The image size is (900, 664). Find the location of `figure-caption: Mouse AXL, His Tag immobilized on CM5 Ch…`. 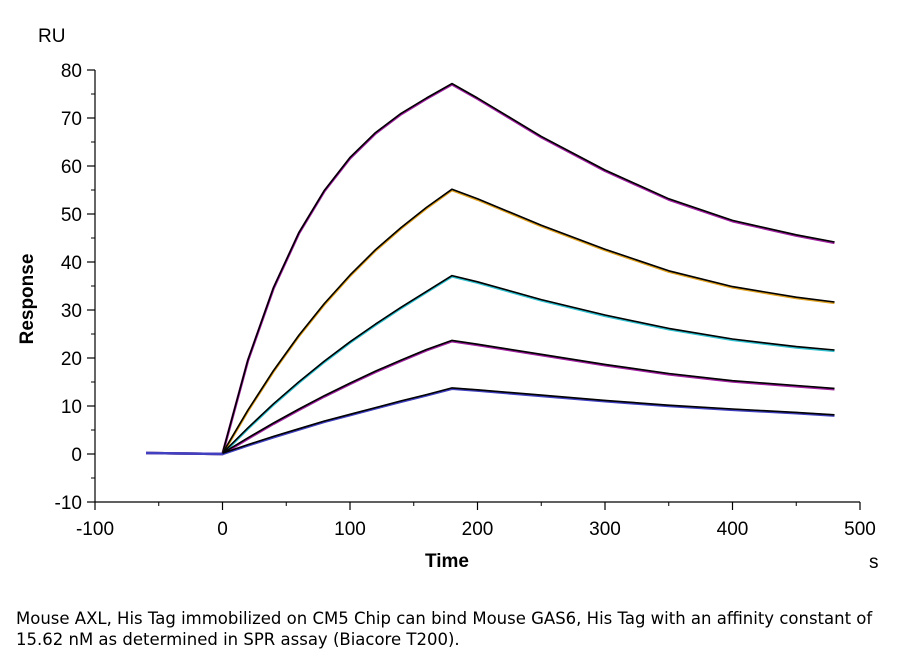

figure-caption: Mouse AXL, His Tag immobilized on CM5 Ch… is located at coordinates (444, 629).